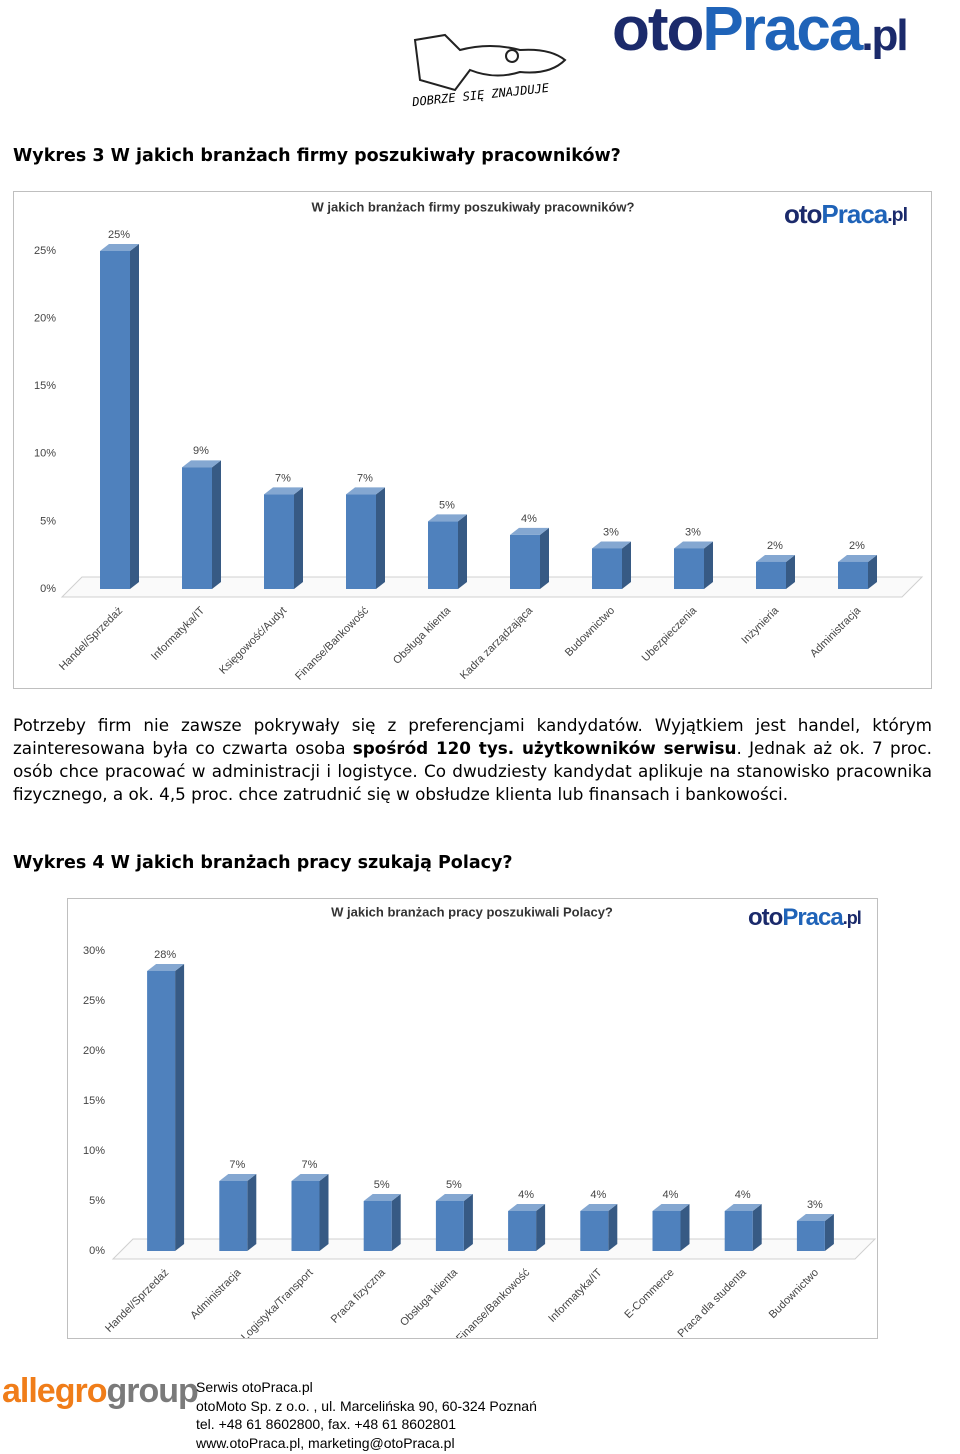 This screenshot has width=960, height=1454. What do you see at coordinates (493, 1302) in the screenshot?
I see `x-tick-label: Finanse/Bankowość` at bounding box center [493, 1302].